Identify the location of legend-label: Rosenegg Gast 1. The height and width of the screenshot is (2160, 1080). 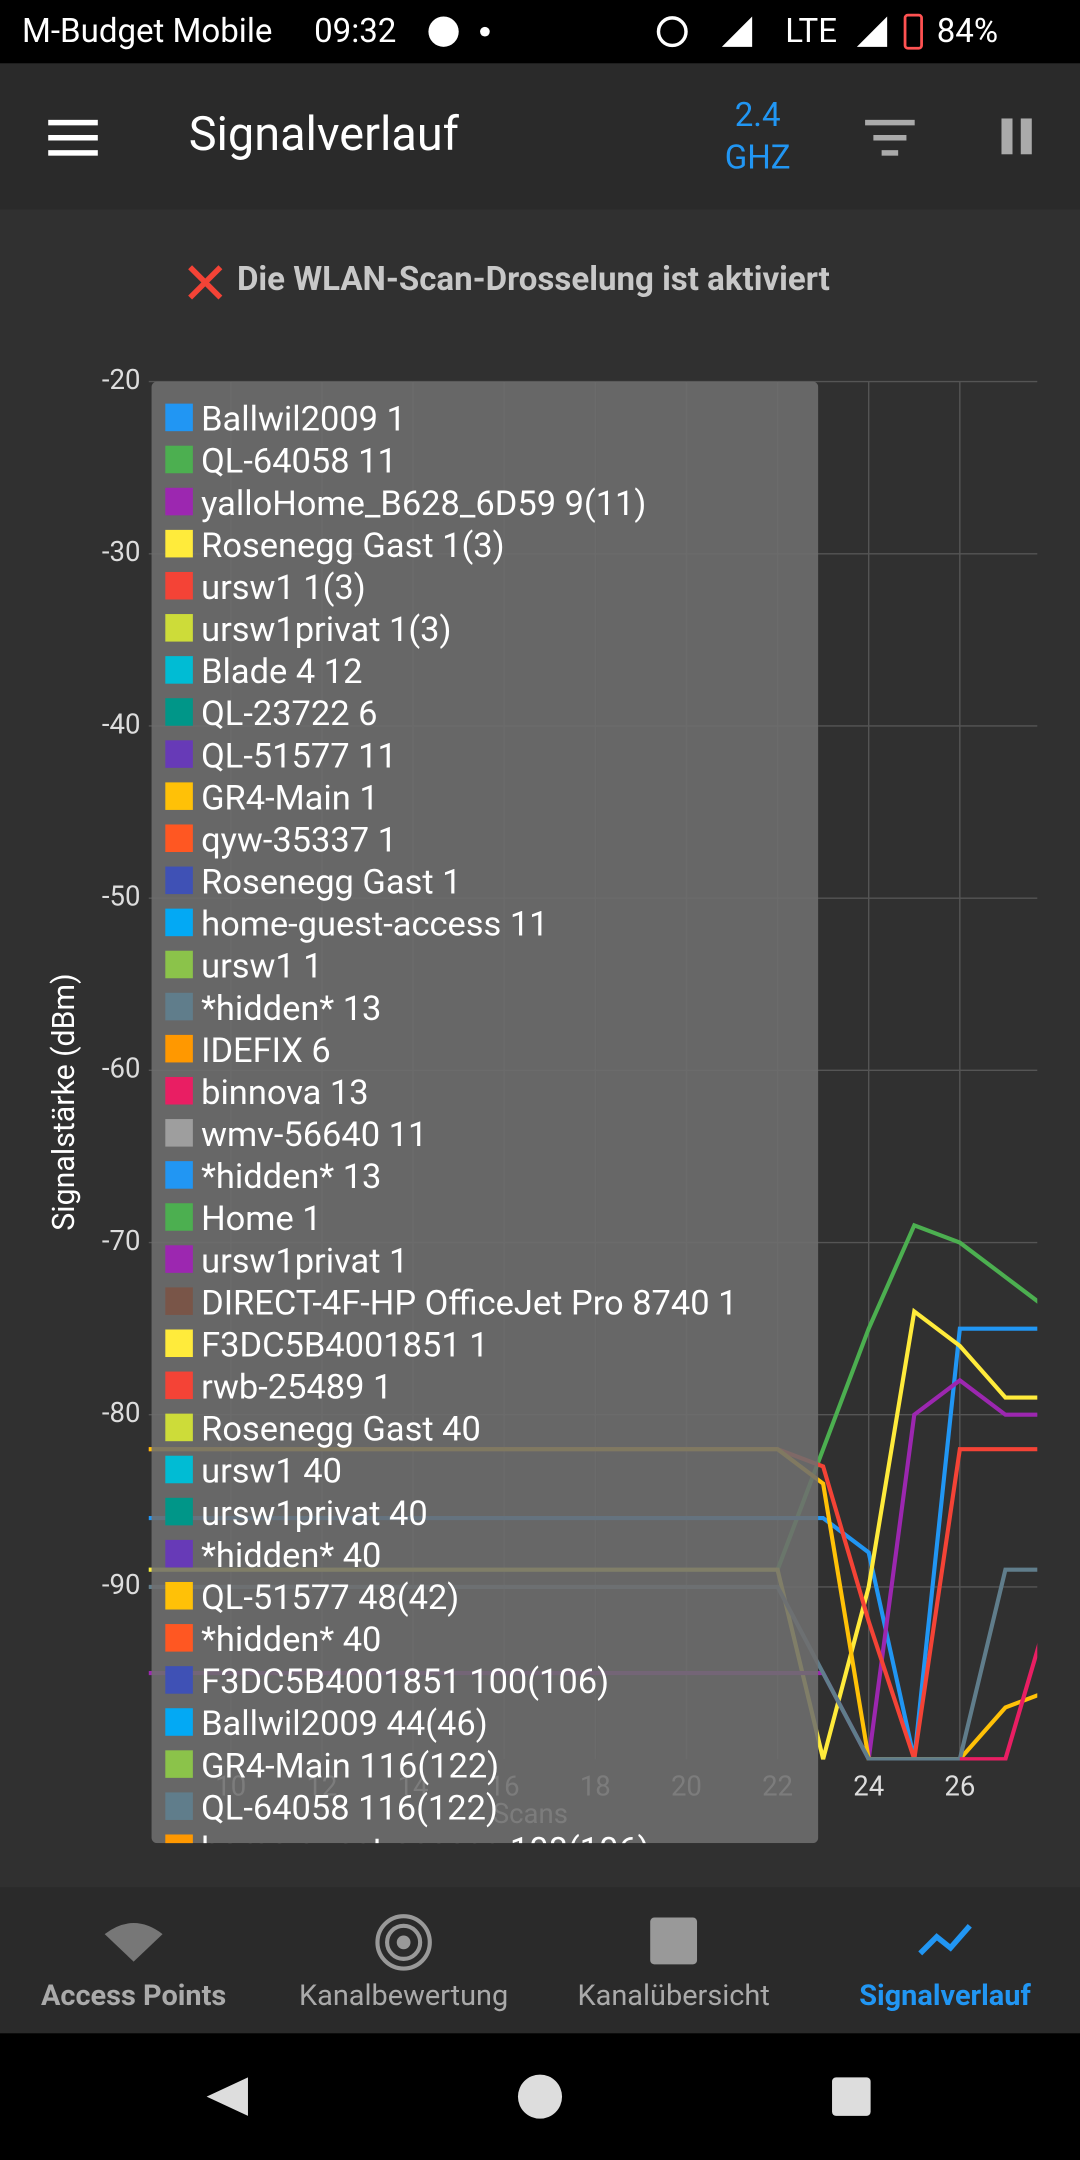
(331, 883).